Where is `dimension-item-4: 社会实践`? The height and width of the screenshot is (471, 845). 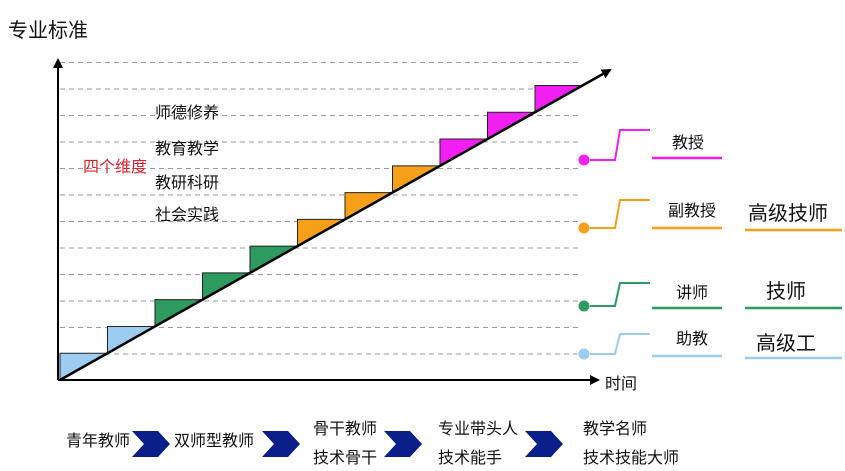
dimension-item-4: 社会实践 is located at coordinates (187, 214).